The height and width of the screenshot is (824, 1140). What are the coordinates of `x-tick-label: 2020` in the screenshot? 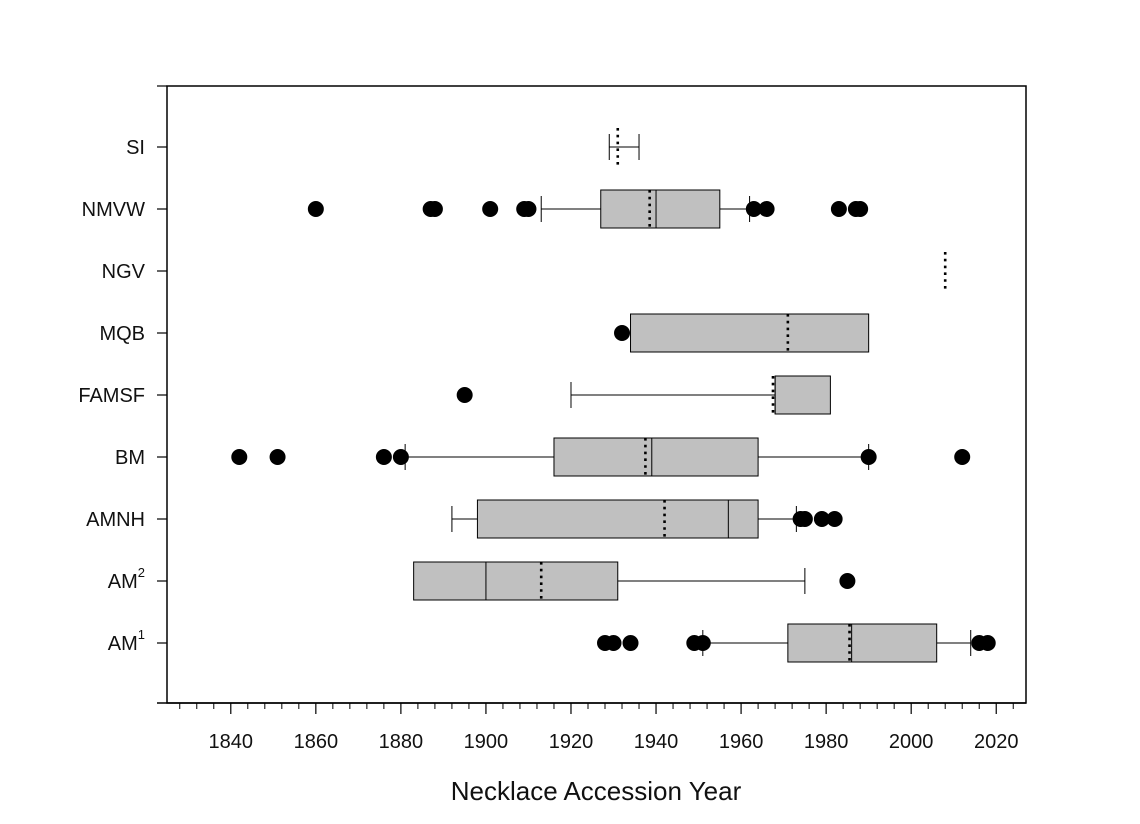 It's located at (996, 742).